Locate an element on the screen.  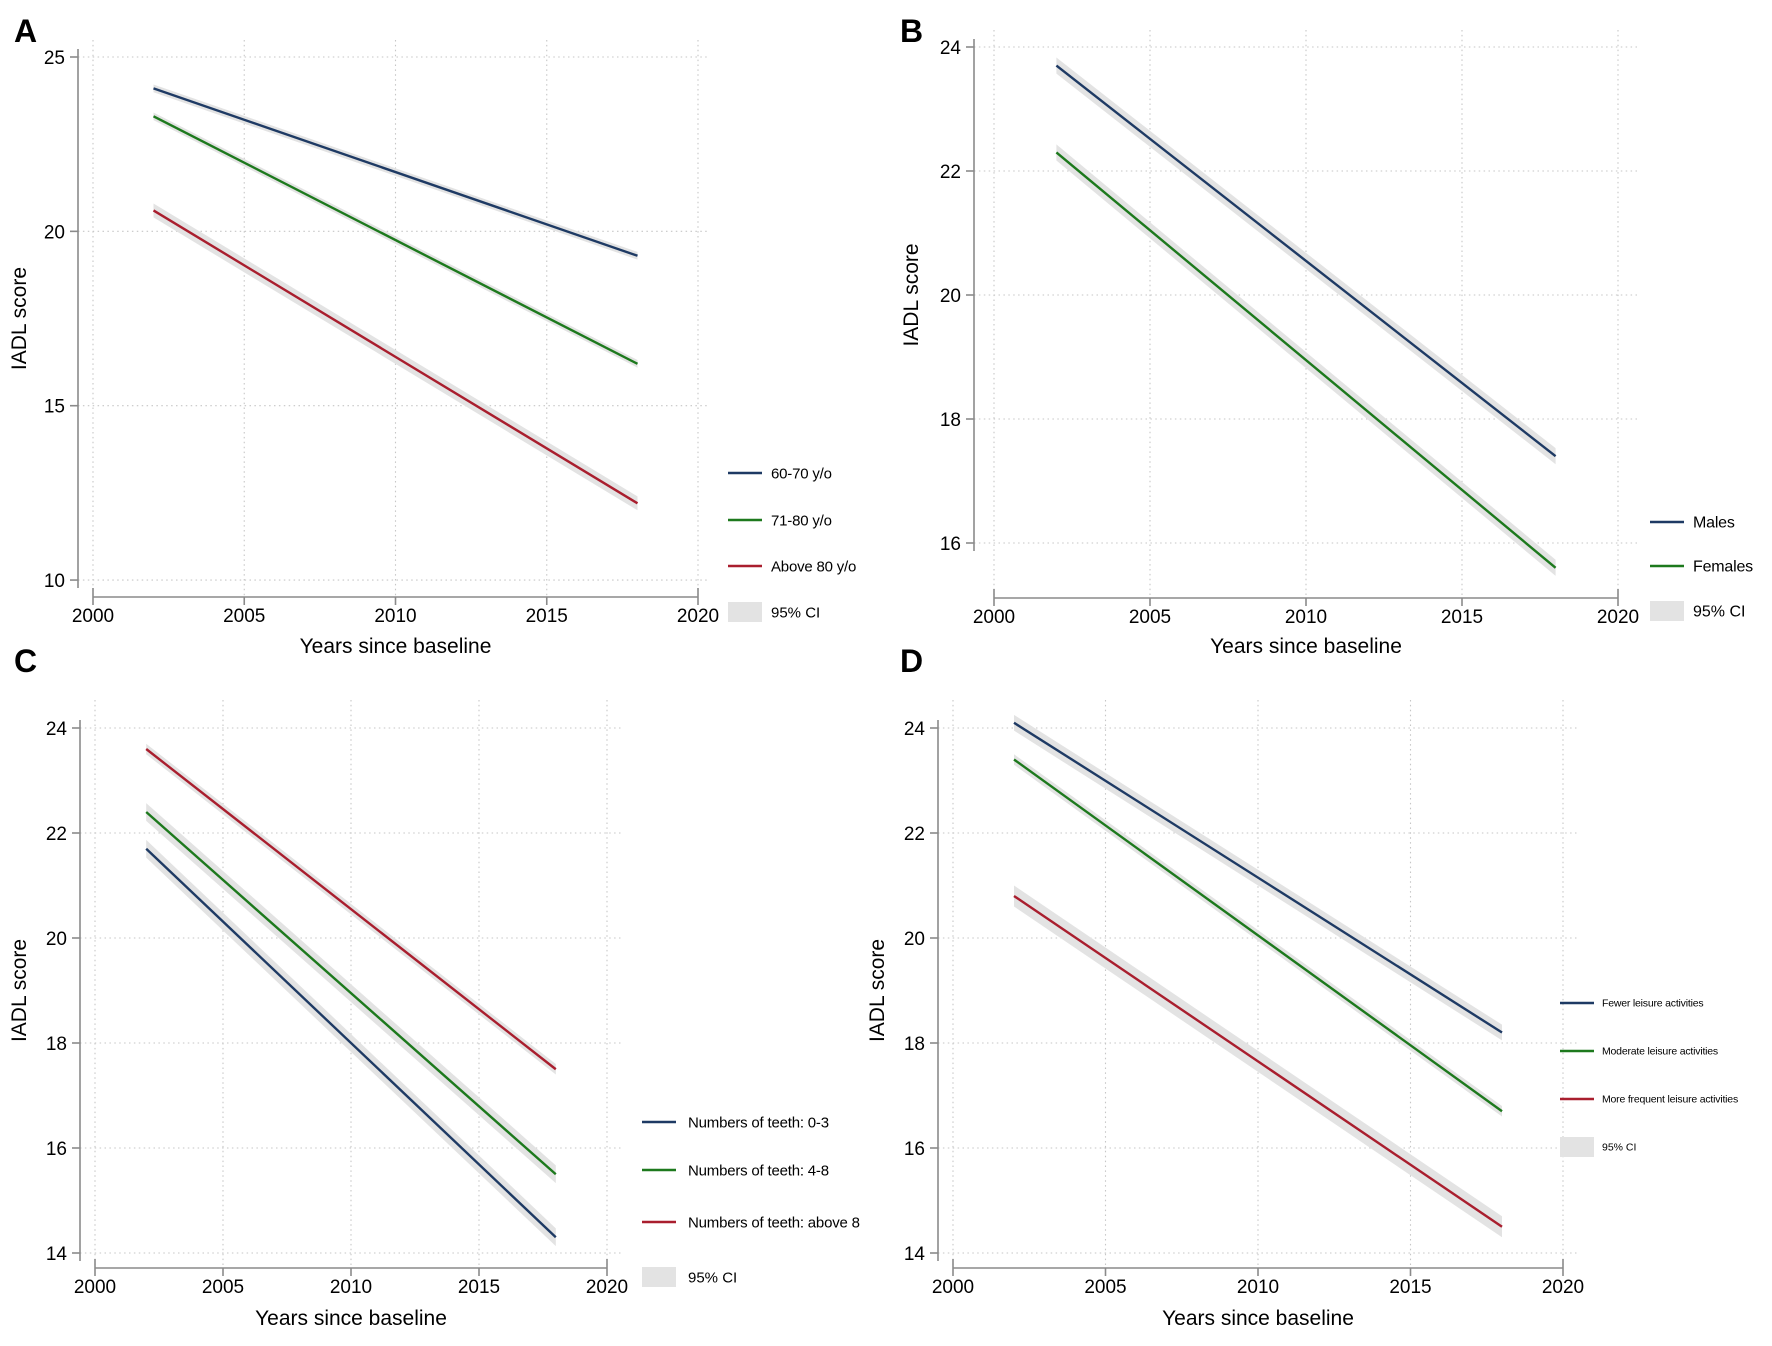
y-tick-label: 25 is located at coordinates (54, 58).